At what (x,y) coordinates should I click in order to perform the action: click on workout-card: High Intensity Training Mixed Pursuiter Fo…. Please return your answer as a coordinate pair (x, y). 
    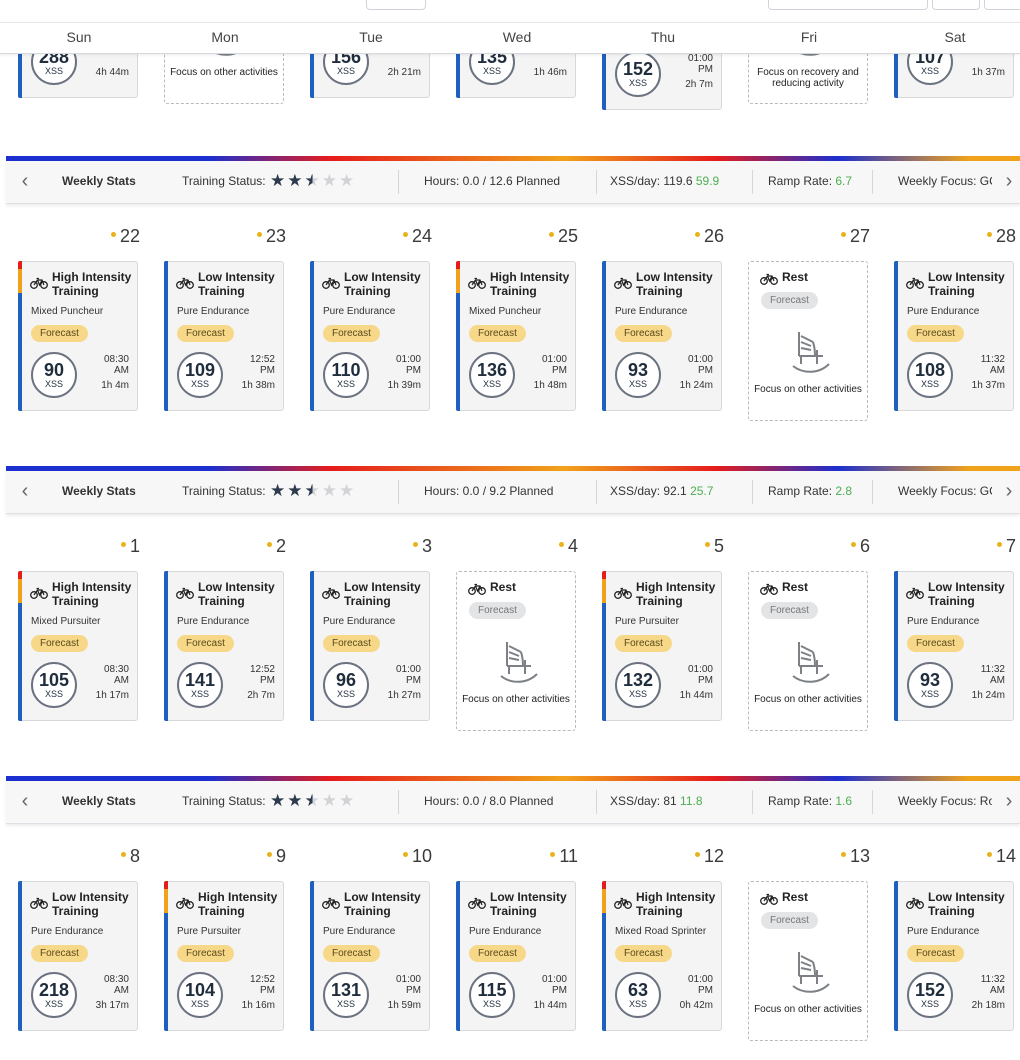
    Looking at the image, I should click on (78, 646).